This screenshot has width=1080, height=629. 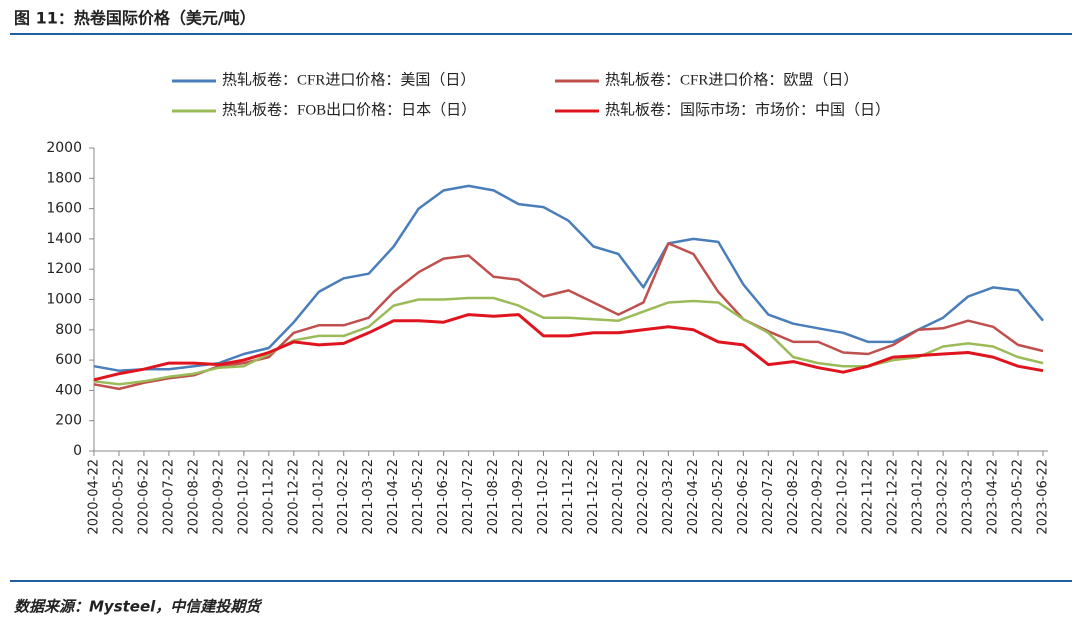 I want to click on x-tick-label: 2021-09-22, so click(x=518, y=497).